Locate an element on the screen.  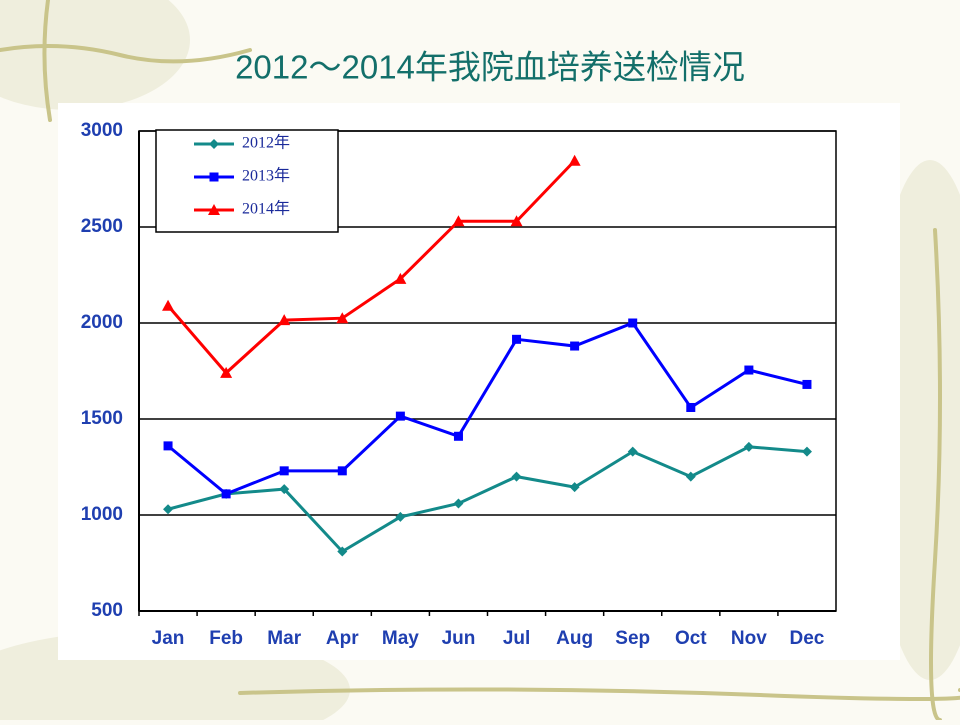
x-tick-label: Jun is located at coordinates (459, 638).